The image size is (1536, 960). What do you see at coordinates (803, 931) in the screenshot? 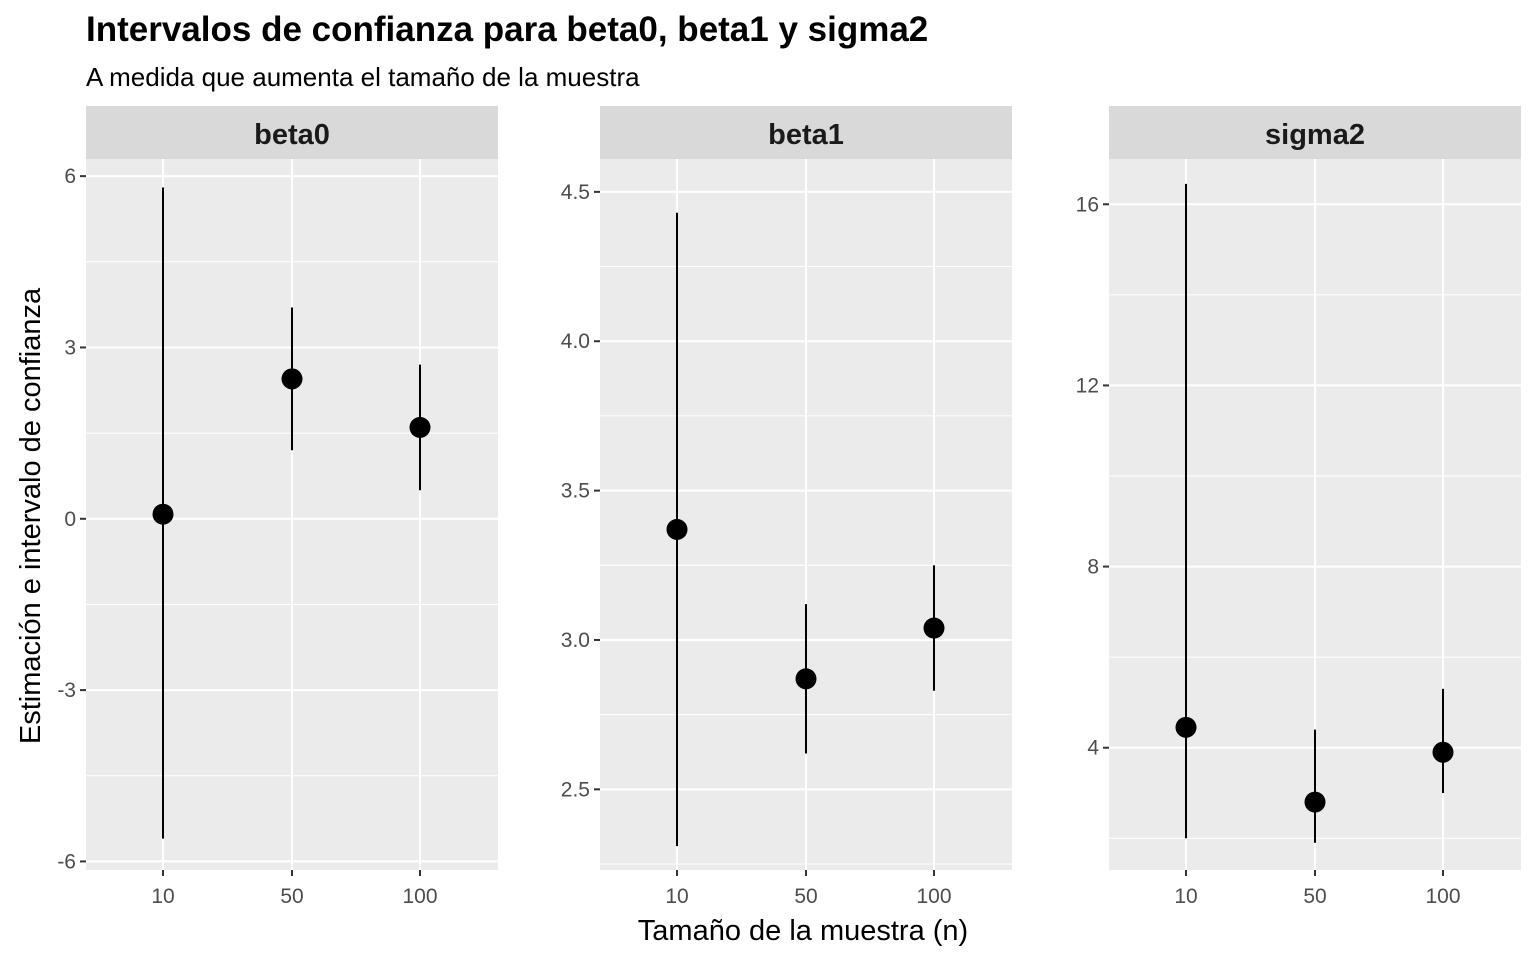
I see `x-axis-title: Tamaño de la muestra (n)` at bounding box center [803, 931].